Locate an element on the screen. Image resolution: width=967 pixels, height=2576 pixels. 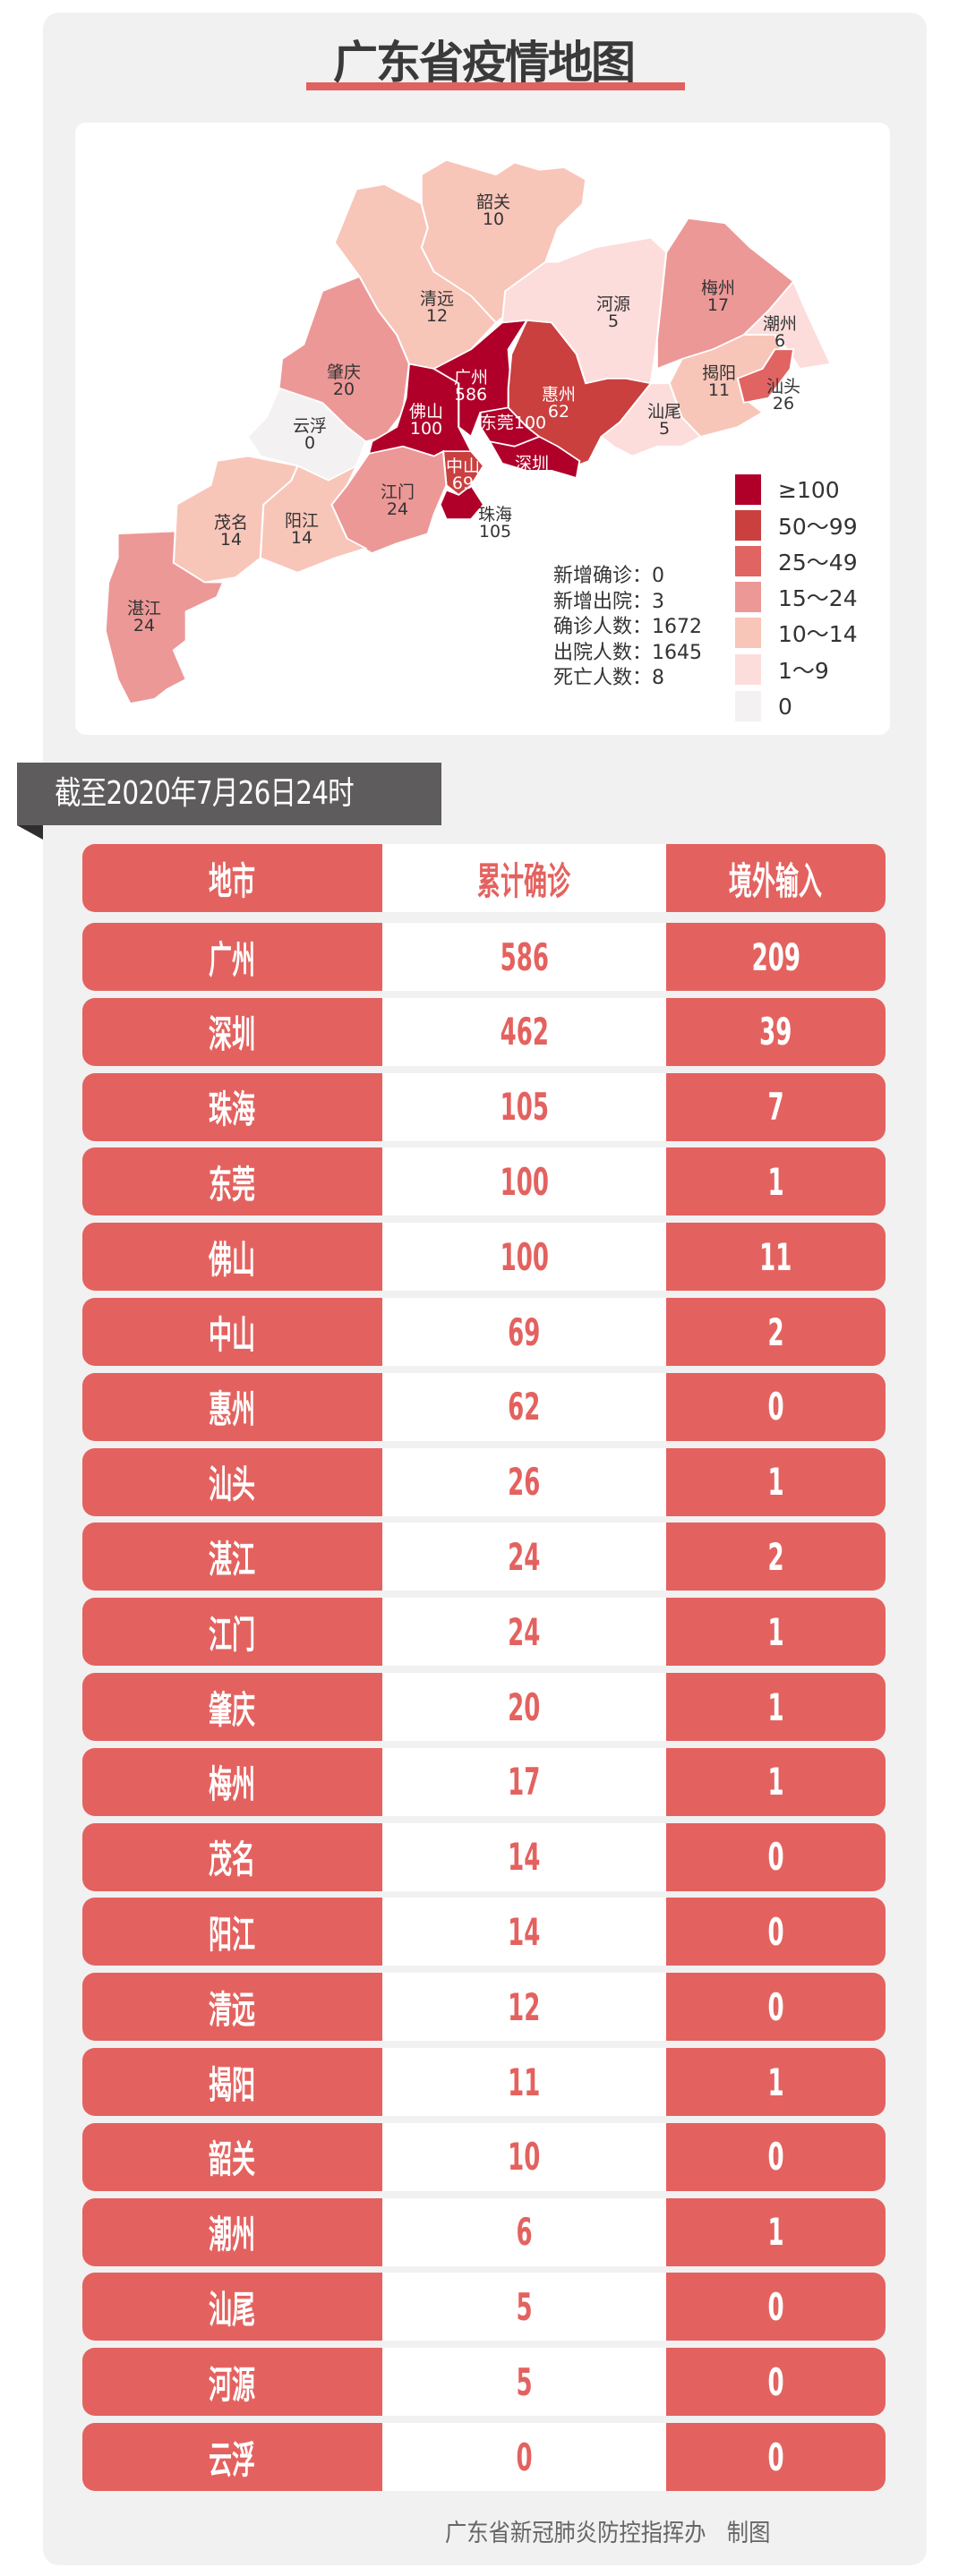
cell-text: 佛山 is located at coordinates (232, 1259).